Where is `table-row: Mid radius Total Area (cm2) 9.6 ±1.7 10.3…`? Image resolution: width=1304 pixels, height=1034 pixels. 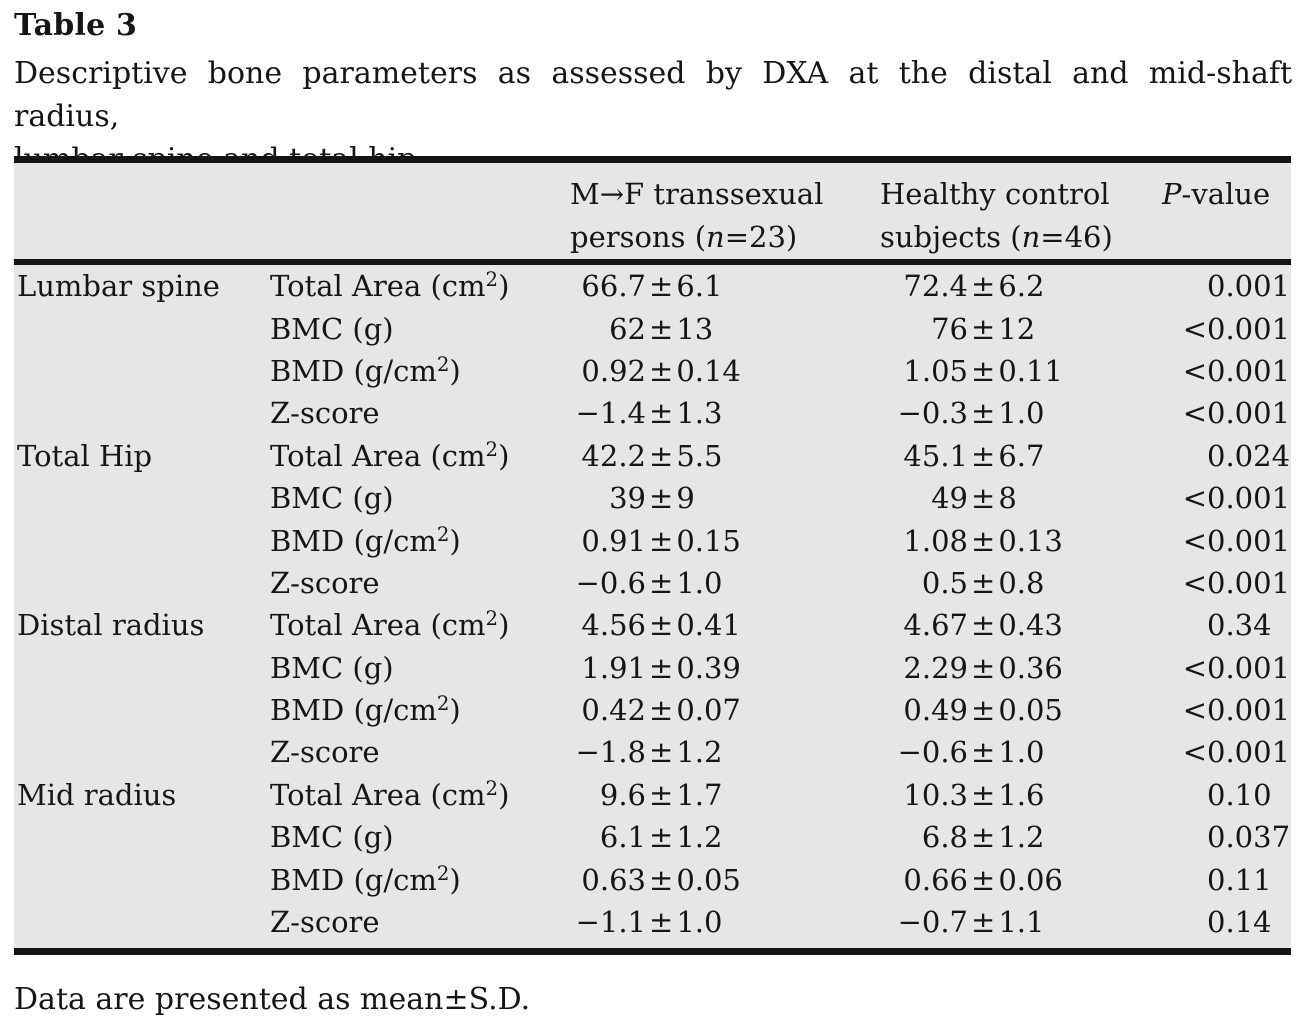
table-row: Mid radius Total Area (cm2) 9.6 ±1.7 10.3… is located at coordinates (652, 795).